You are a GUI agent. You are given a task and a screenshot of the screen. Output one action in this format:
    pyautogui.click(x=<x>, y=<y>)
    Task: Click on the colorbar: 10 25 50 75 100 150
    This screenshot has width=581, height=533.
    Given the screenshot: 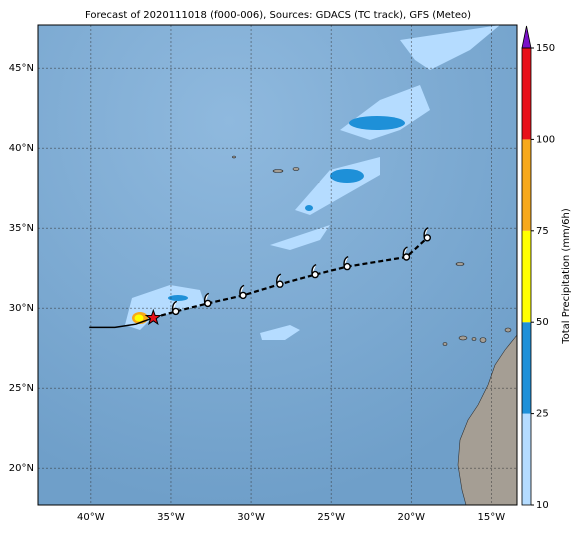 What is the action you would take?
    pyautogui.click(x=538, y=268)
    